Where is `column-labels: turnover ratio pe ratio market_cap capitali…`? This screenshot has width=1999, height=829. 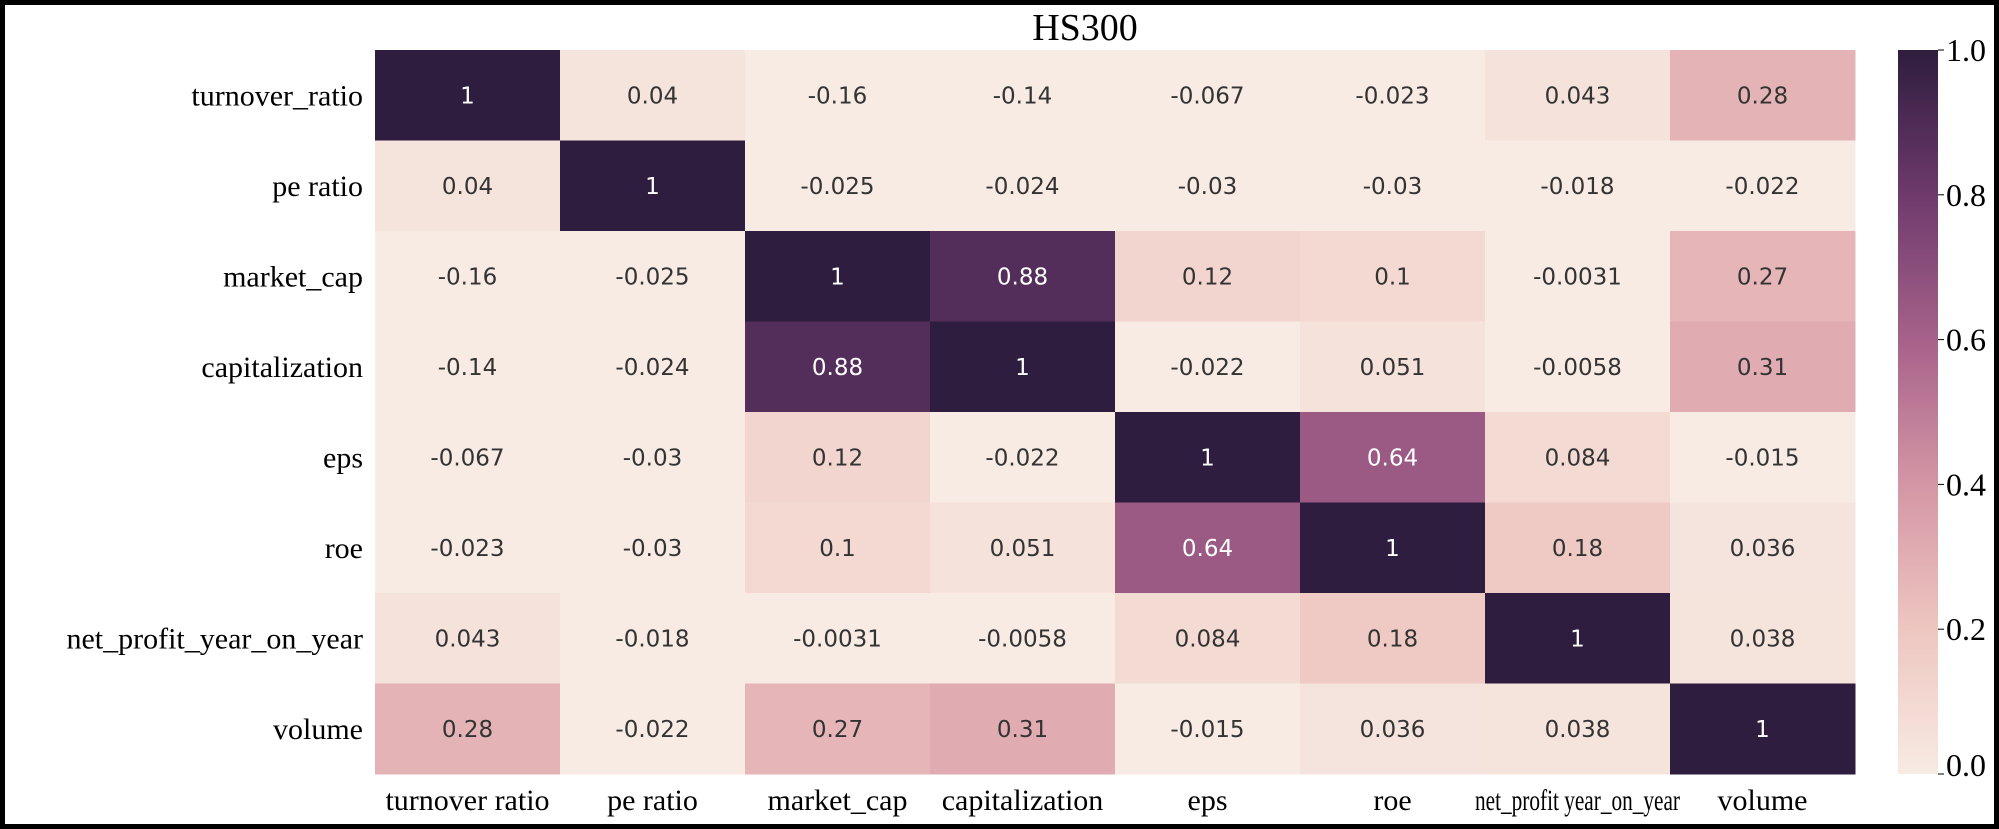 column-labels: turnover ratio pe ratio market_cap capitali… is located at coordinates (1096, 800).